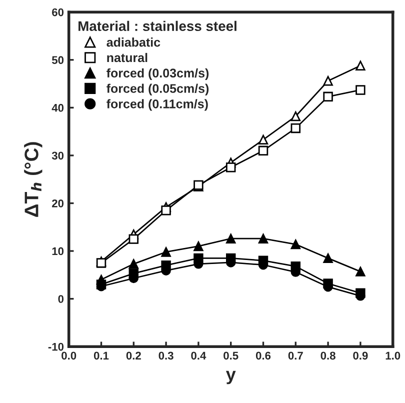  I want to click on x-tick-label: 0.9, so click(360, 356).